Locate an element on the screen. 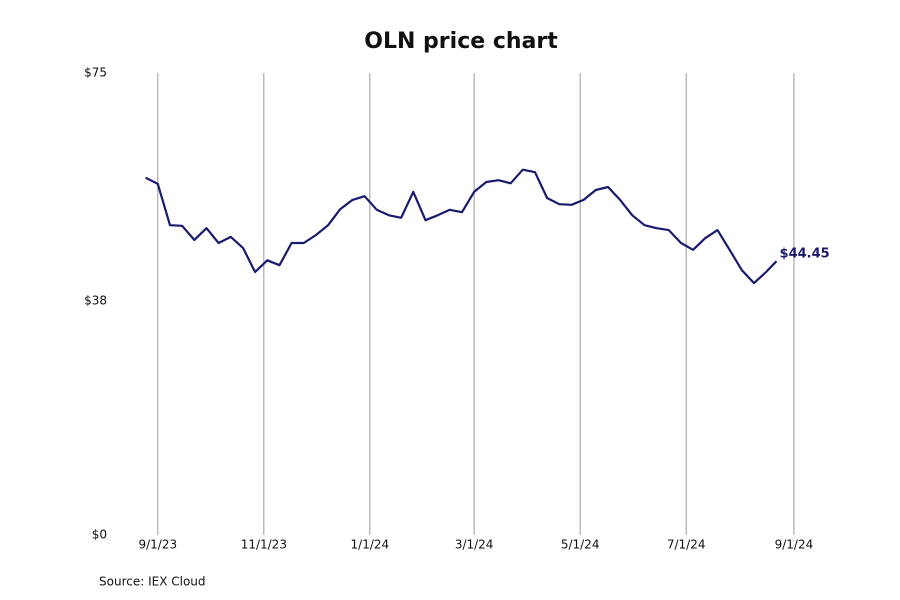 This screenshot has width=900, height=600. x-tick-label: 9/1/23 is located at coordinates (157, 545).